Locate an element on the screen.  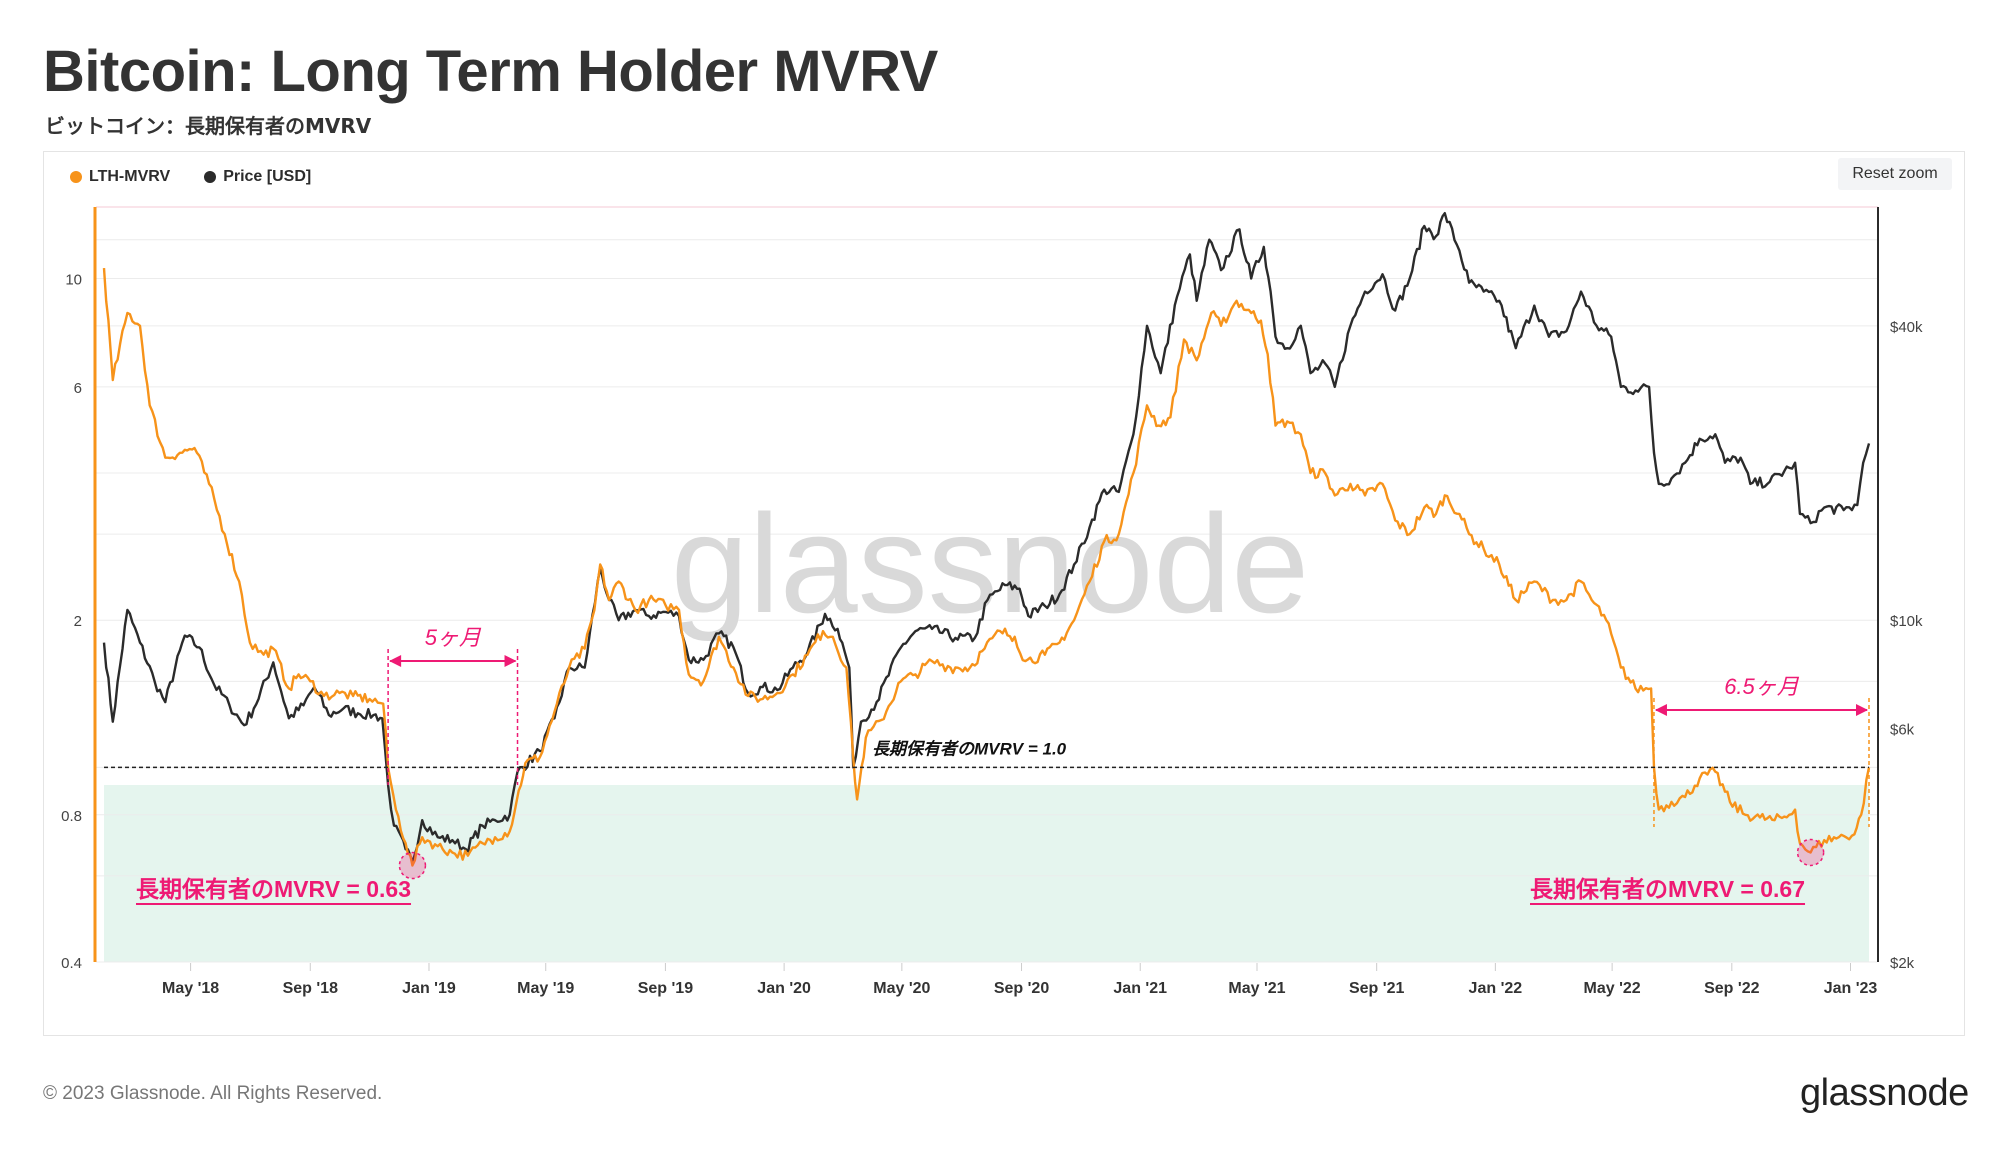
price-dot-icon is located at coordinates (210, 177).